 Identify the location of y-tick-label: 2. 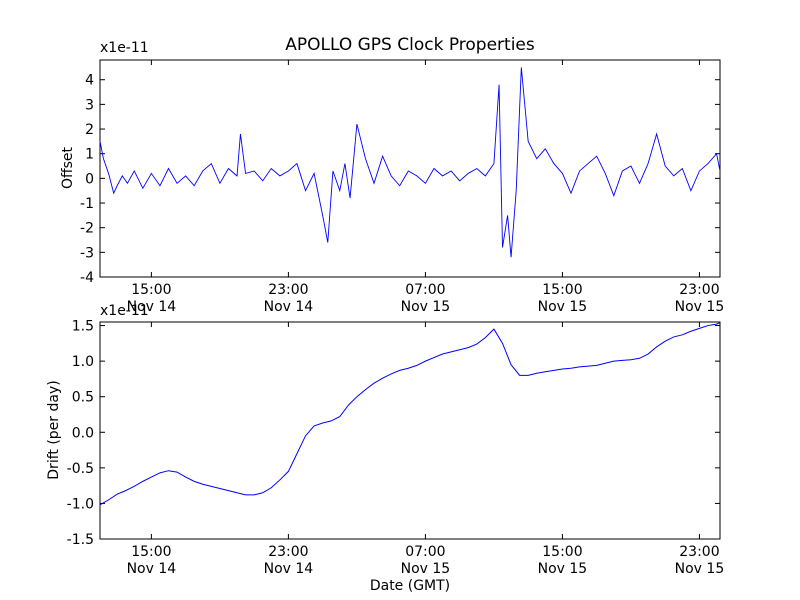
(89, 130).